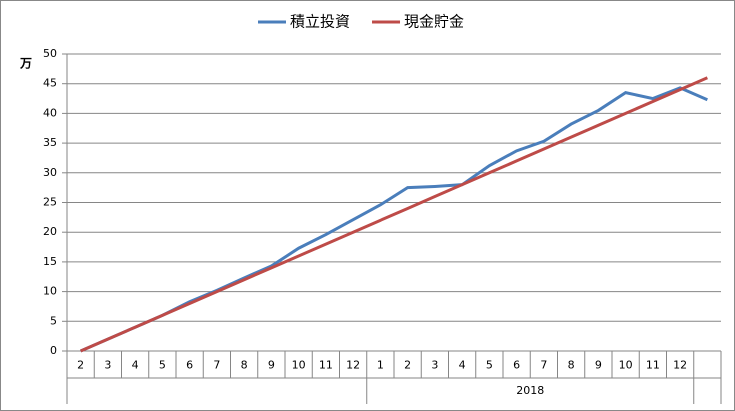  I want to click on x-group-label: 2018, so click(530, 390).